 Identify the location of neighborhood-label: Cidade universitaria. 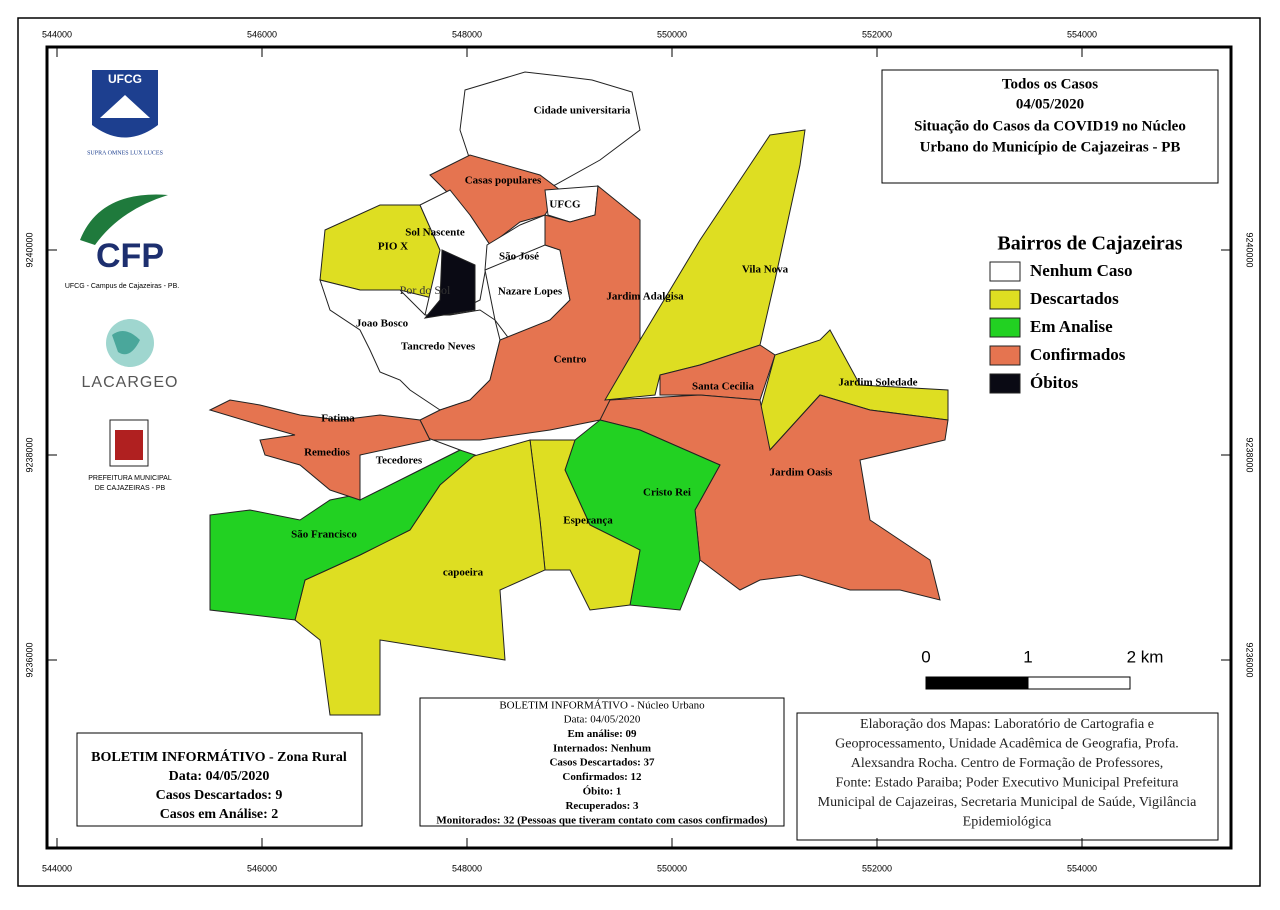
(582, 111).